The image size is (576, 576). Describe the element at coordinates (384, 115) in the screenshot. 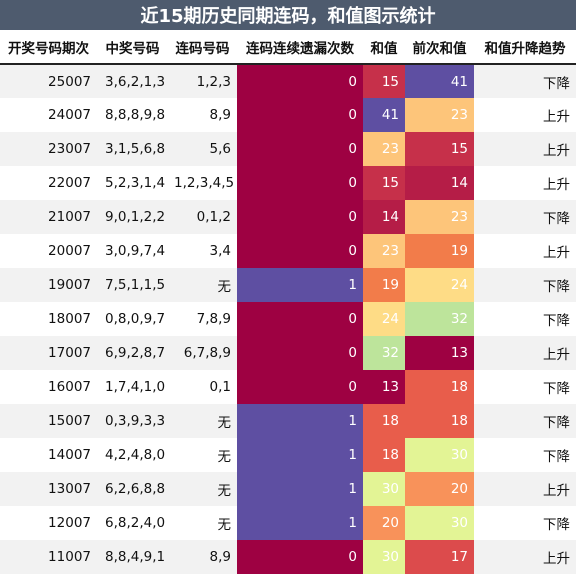

I see `cell-sum: 41` at that location.